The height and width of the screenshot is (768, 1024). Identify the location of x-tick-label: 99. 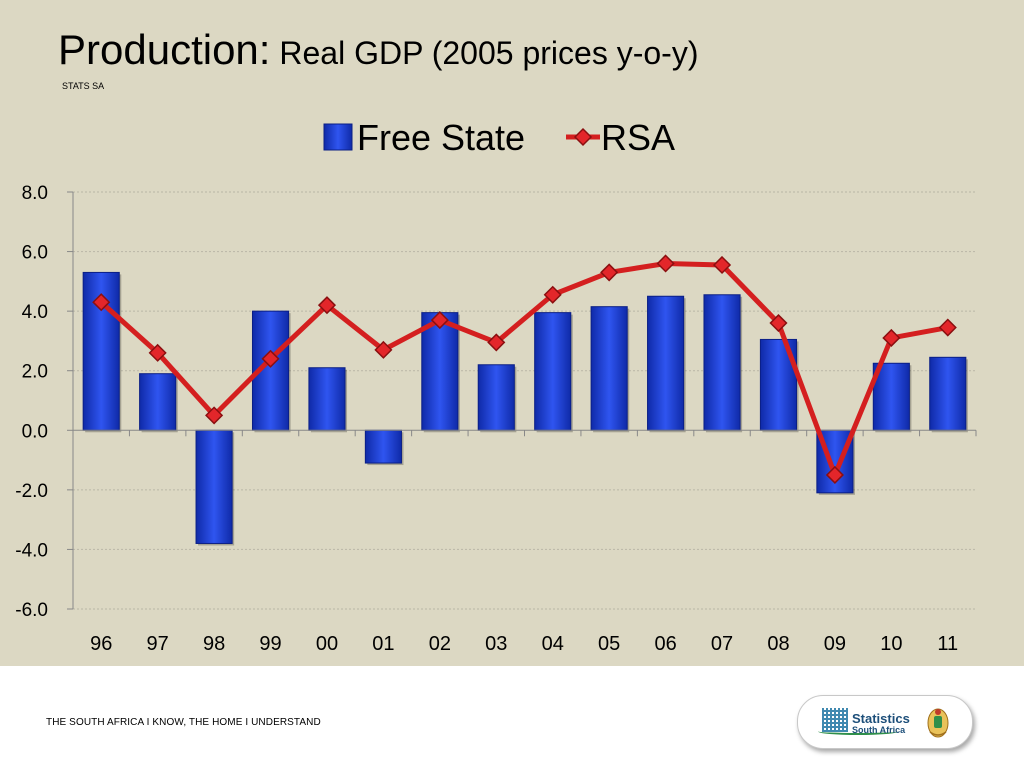
(270, 644).